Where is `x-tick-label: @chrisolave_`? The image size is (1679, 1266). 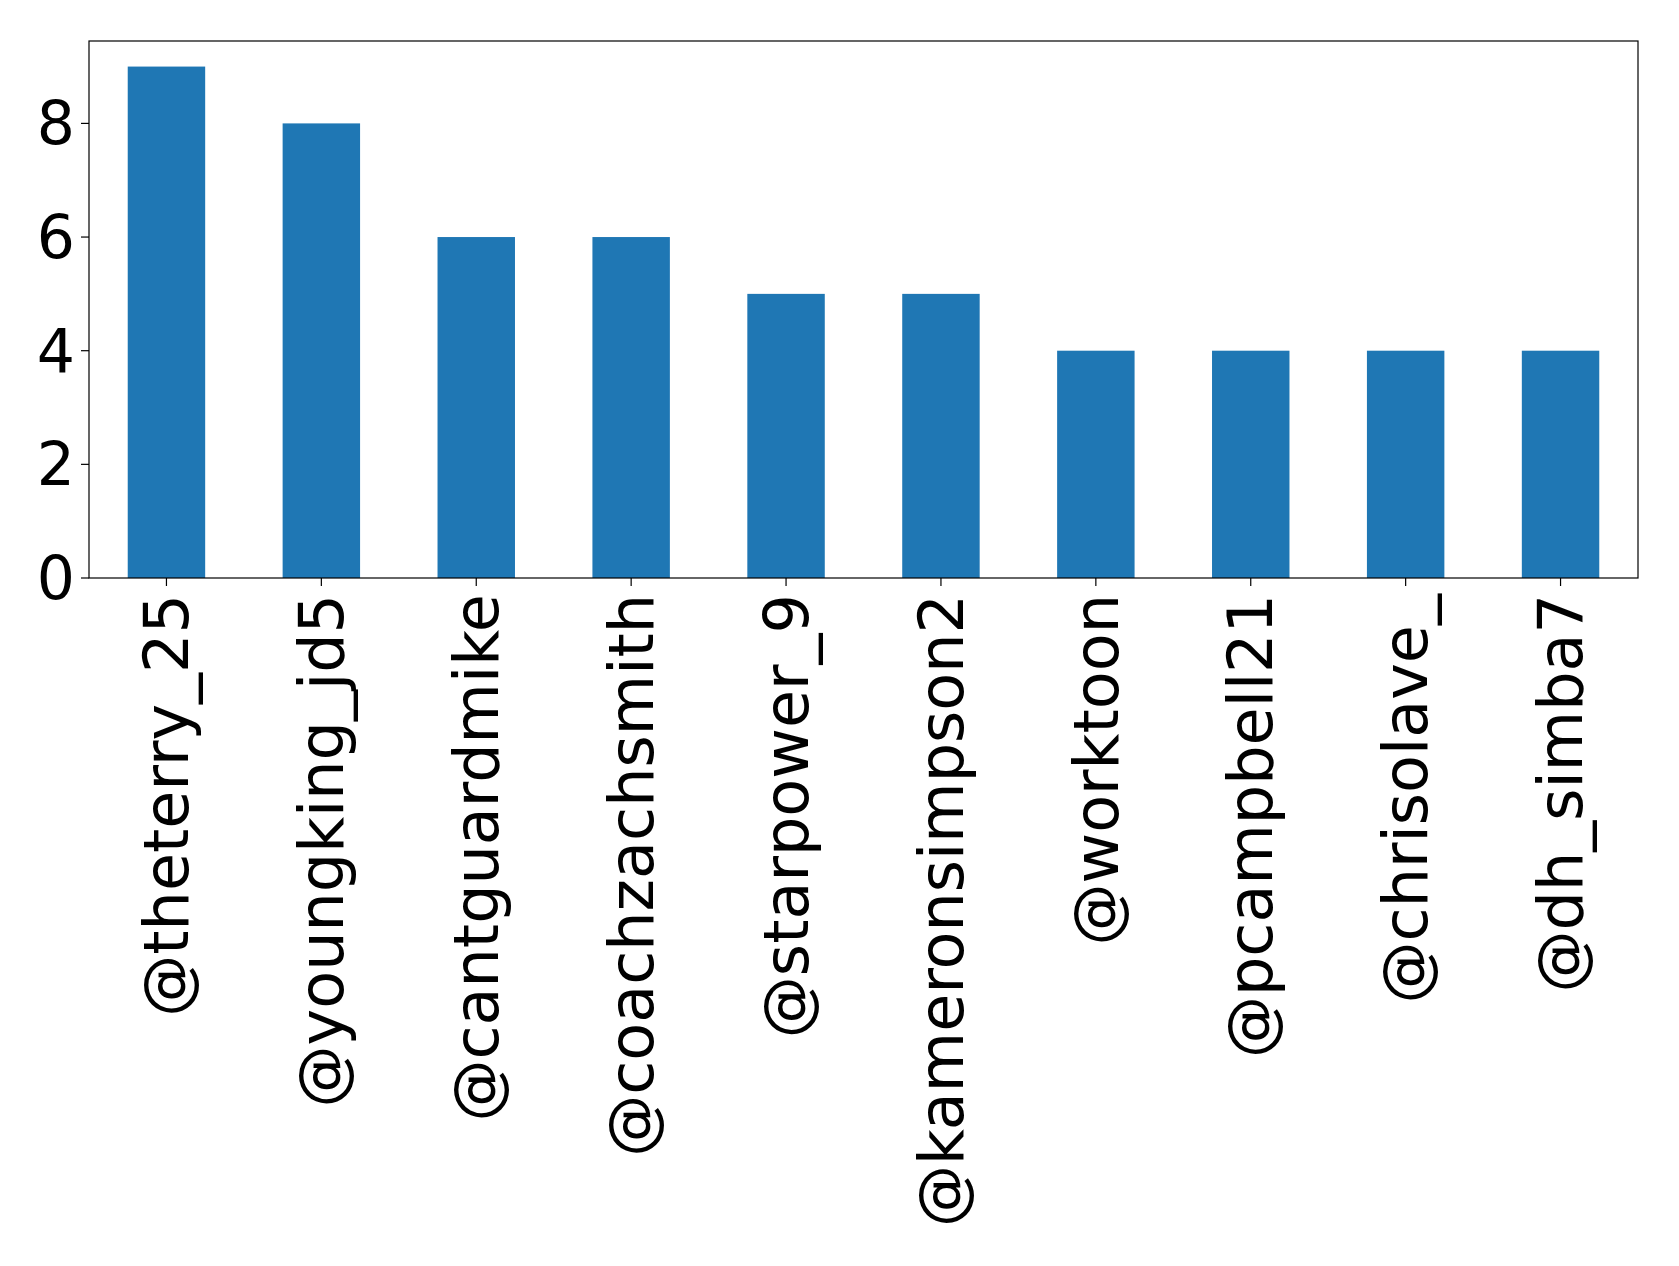 x-tick-label: @chrisolave_ is located at coordinates (1406, 798).